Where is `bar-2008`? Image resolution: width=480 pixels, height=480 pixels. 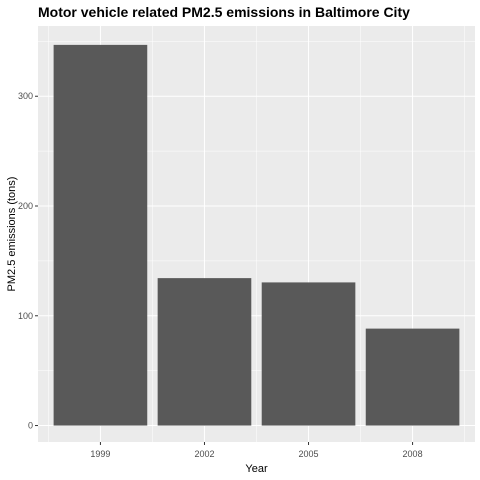
bar-2008 is located at coordinates (413, 377).